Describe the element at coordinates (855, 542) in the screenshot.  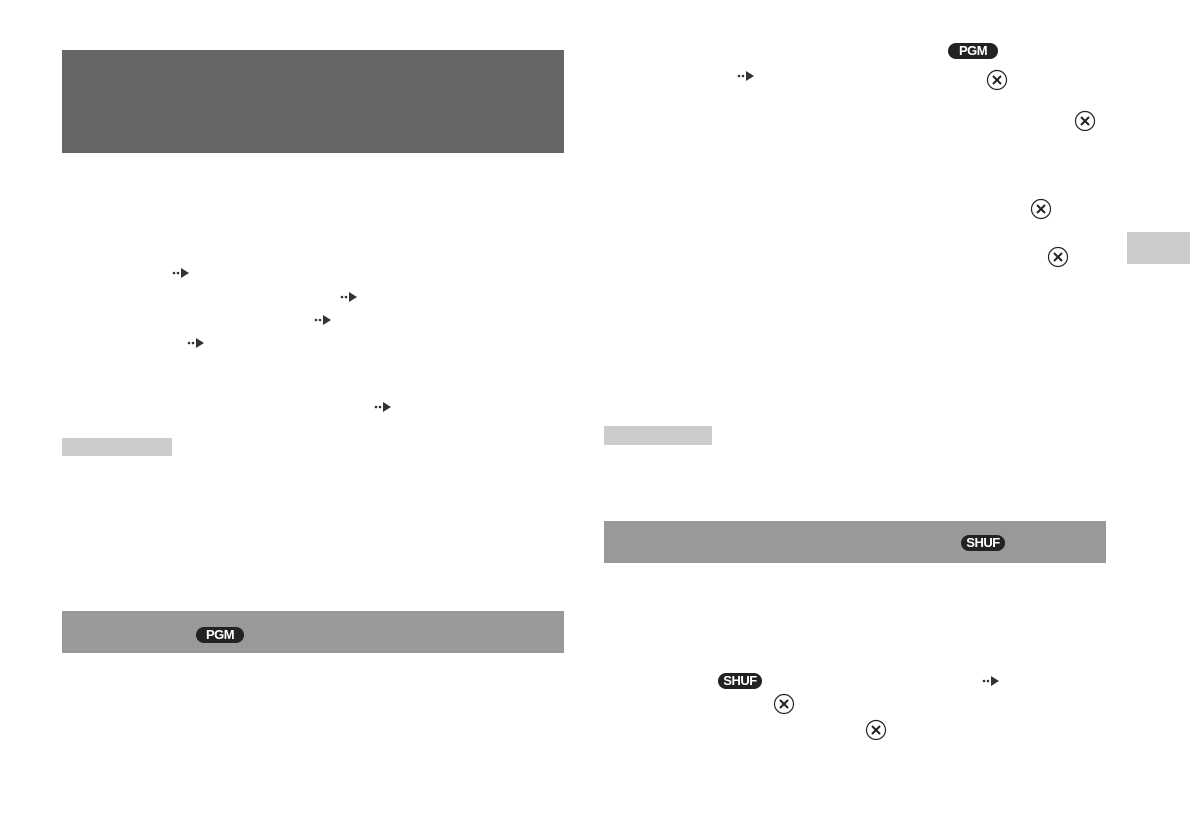
I see `section-header-shuffle` at that location.